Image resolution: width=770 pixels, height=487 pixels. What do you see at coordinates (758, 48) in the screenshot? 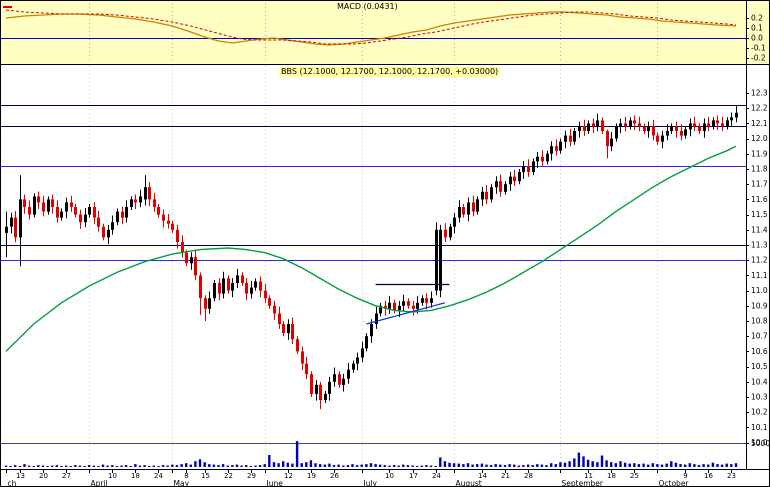
I see `macd-axis-label: -0.1` at bounding box center [758, 48].